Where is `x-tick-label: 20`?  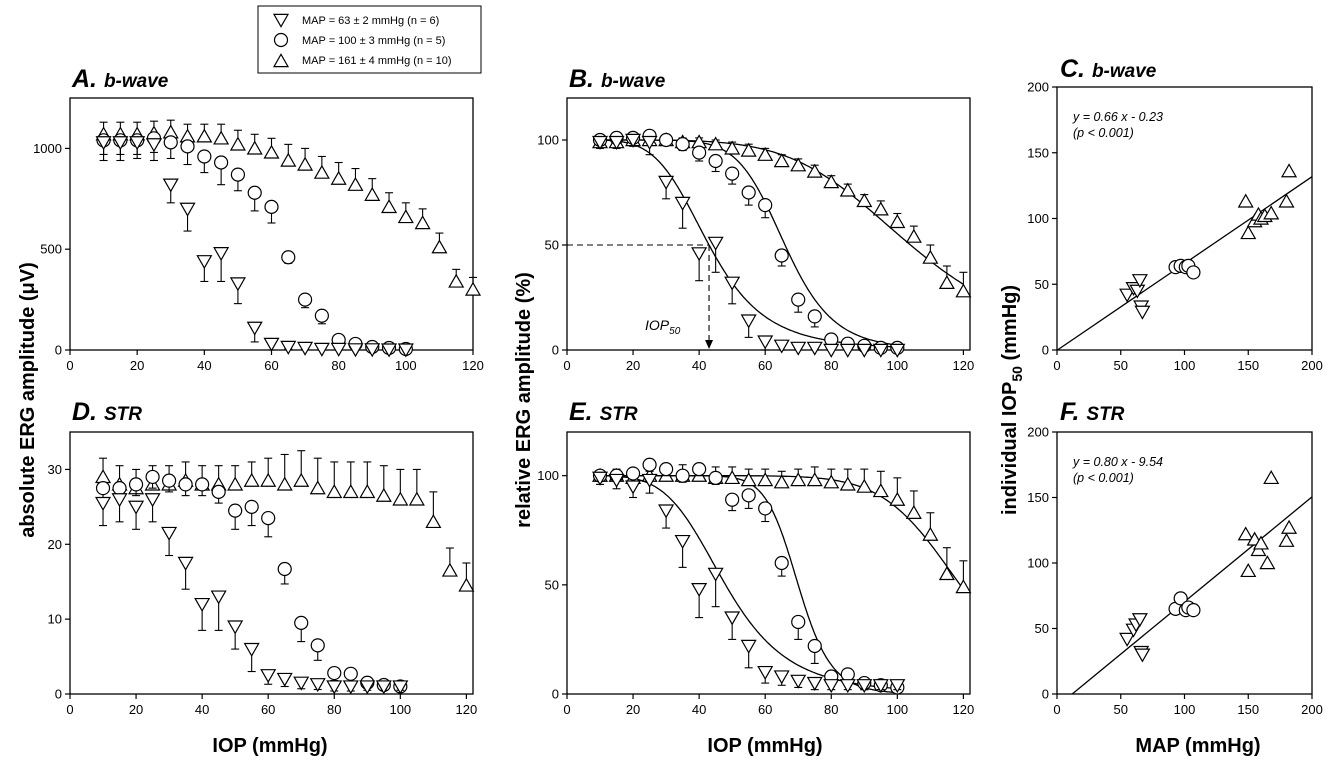 x-tick-label: 20 is located at coordinates (136, 709).